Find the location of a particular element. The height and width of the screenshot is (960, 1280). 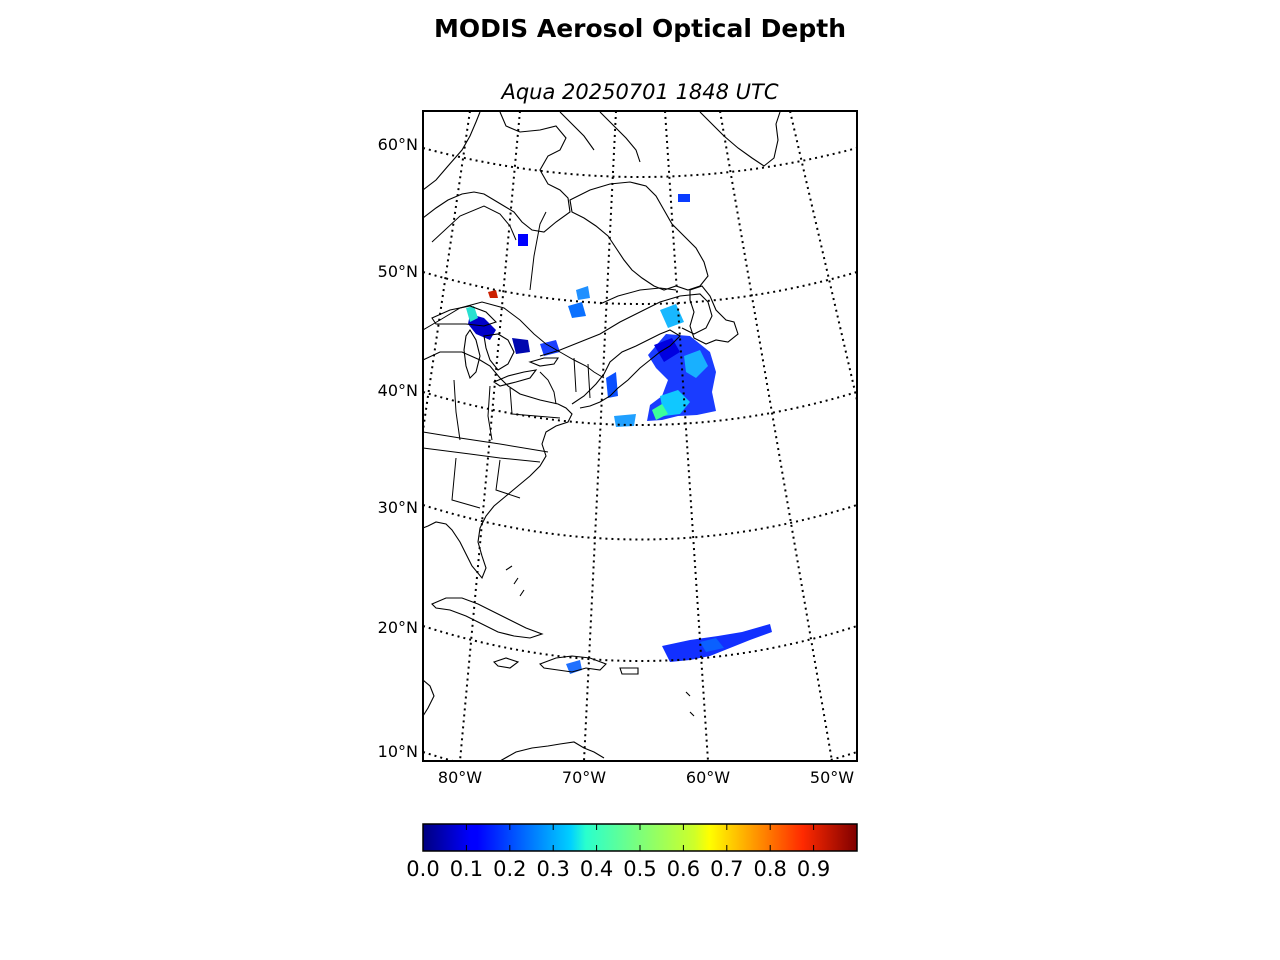

lake-huron is located at coordinates (499, 352).